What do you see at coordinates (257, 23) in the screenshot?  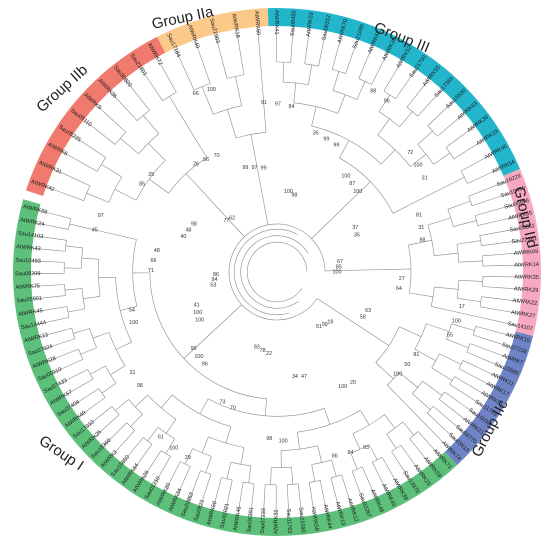 I see `leaf-label: AtWRK60` at bounding box center [257, 23].